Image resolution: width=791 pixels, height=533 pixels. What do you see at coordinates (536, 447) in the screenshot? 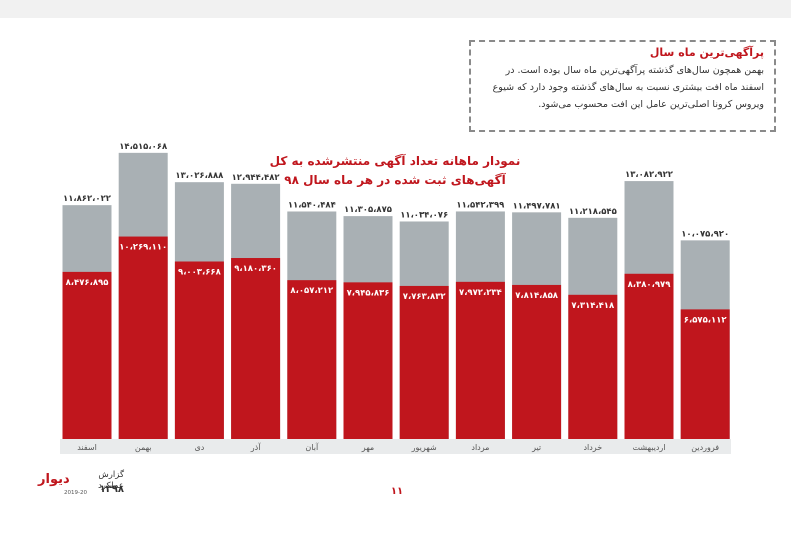
I see `category-label-8: تیر` at bounding box center [536, 447].